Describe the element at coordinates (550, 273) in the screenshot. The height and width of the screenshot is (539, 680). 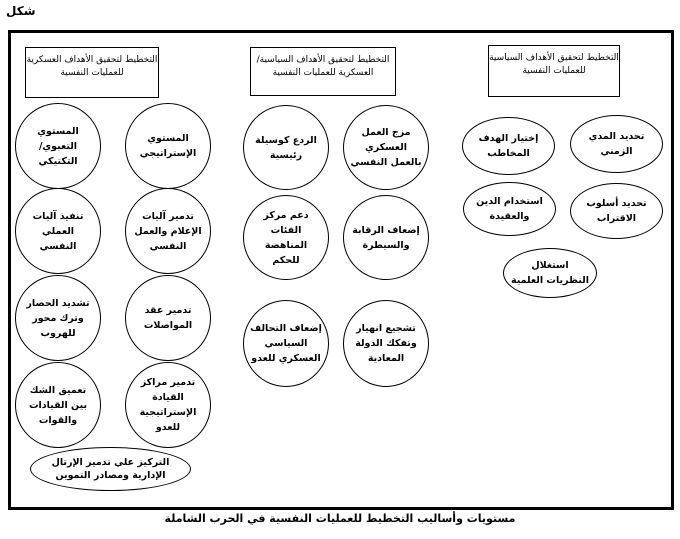
I see `node-scientific-theories: استغلال النظريات العلمية` at that location.